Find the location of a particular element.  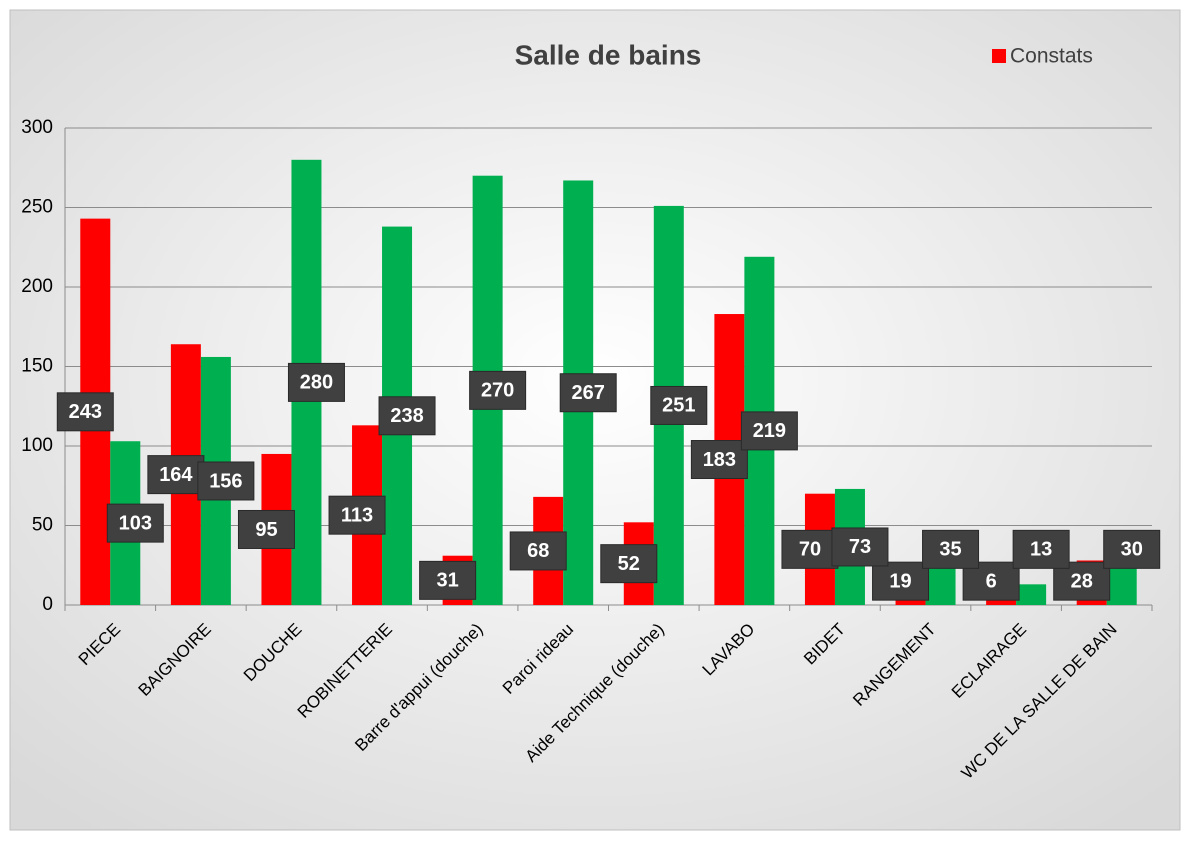

data-label-text: 30 is located at coordinates (1132, 550).